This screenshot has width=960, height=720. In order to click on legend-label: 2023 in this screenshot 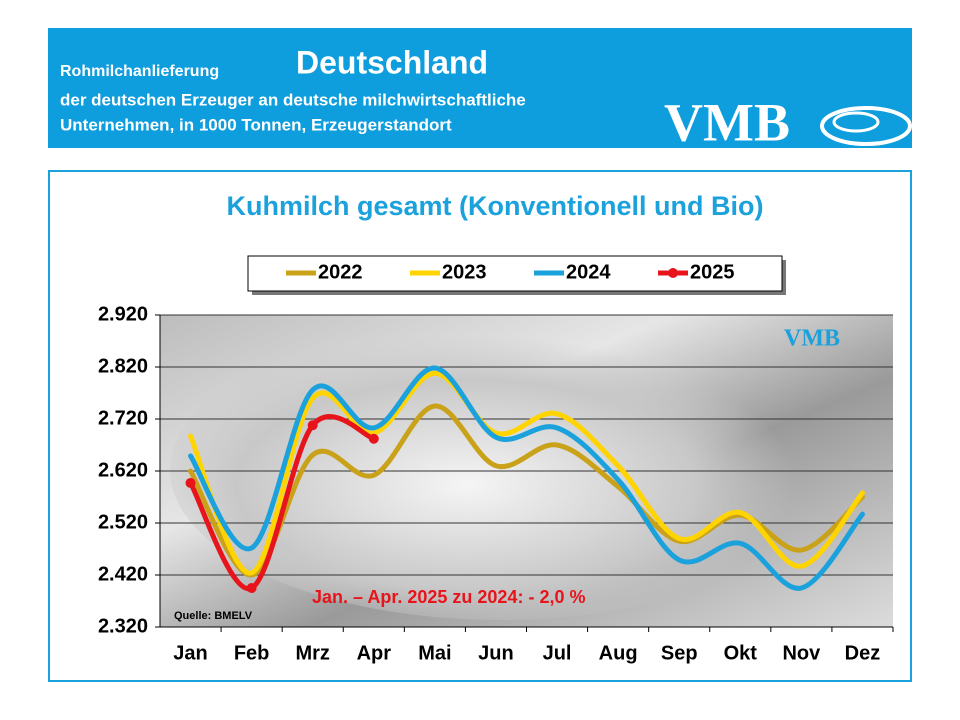, I will do `click(464, 272)`.